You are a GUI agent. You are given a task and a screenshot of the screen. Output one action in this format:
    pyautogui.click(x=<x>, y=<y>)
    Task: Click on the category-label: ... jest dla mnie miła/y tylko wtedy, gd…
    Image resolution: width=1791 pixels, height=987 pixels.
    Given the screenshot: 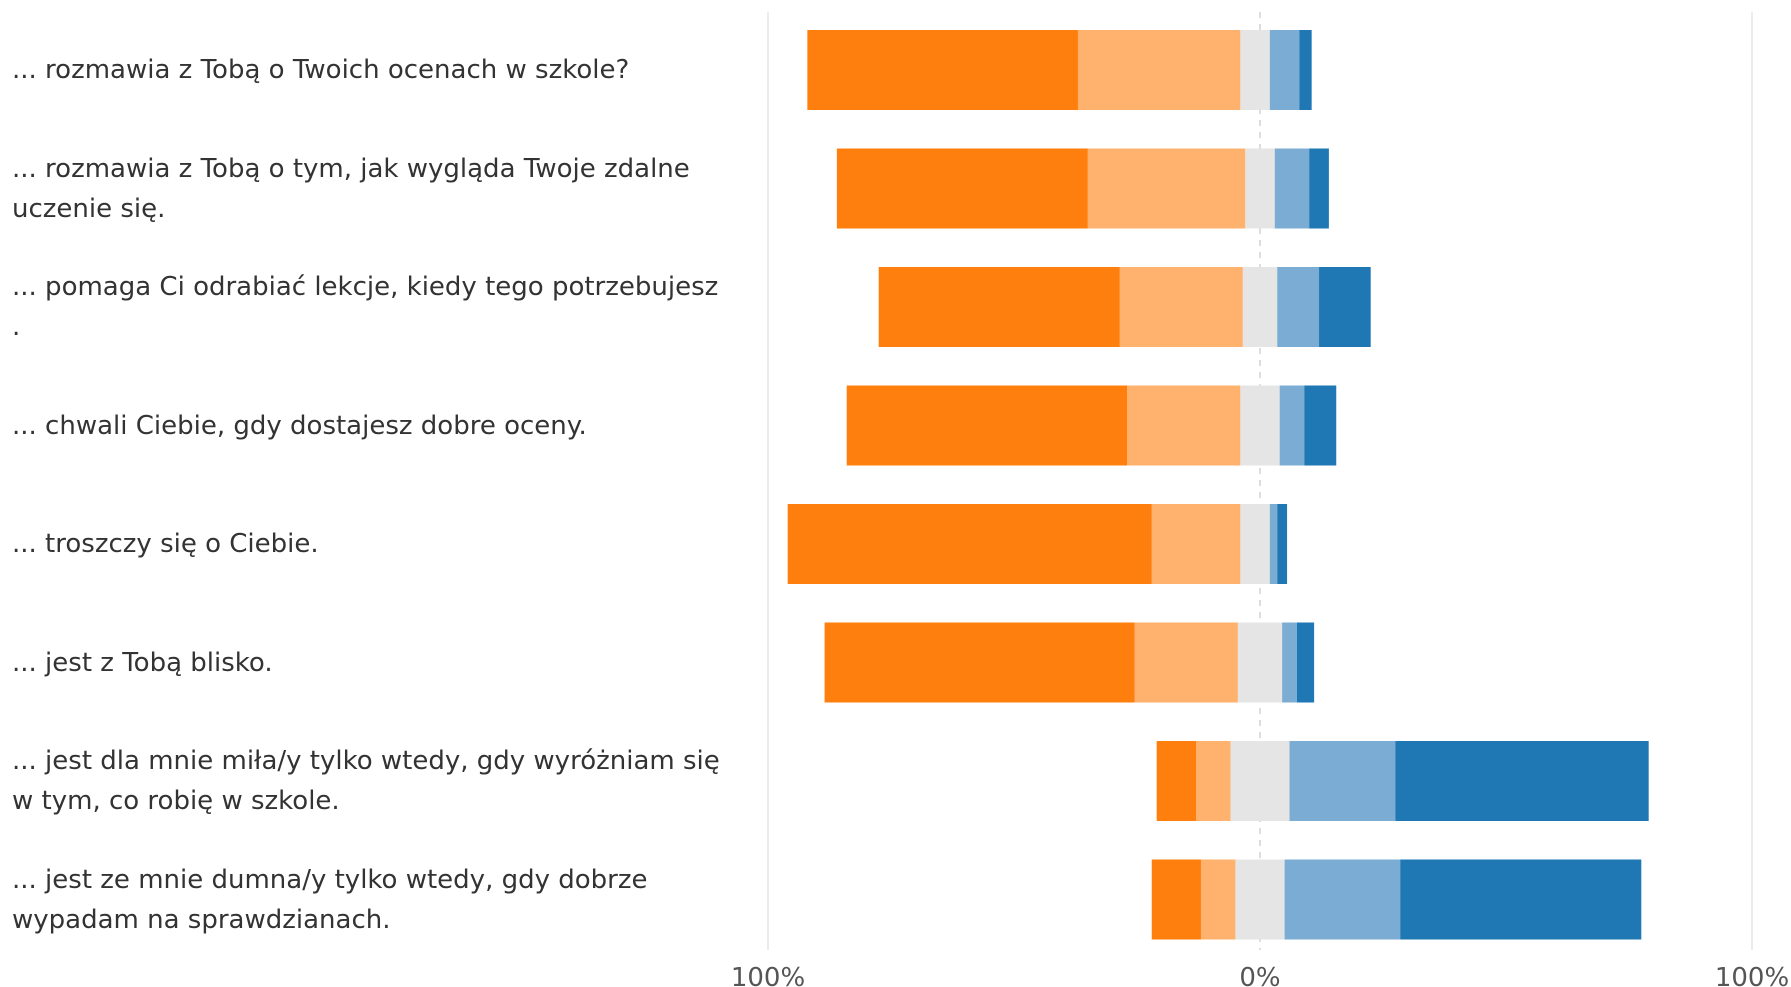 What is the action you would take?
    pyautogui.click(x=366, y=781)
    